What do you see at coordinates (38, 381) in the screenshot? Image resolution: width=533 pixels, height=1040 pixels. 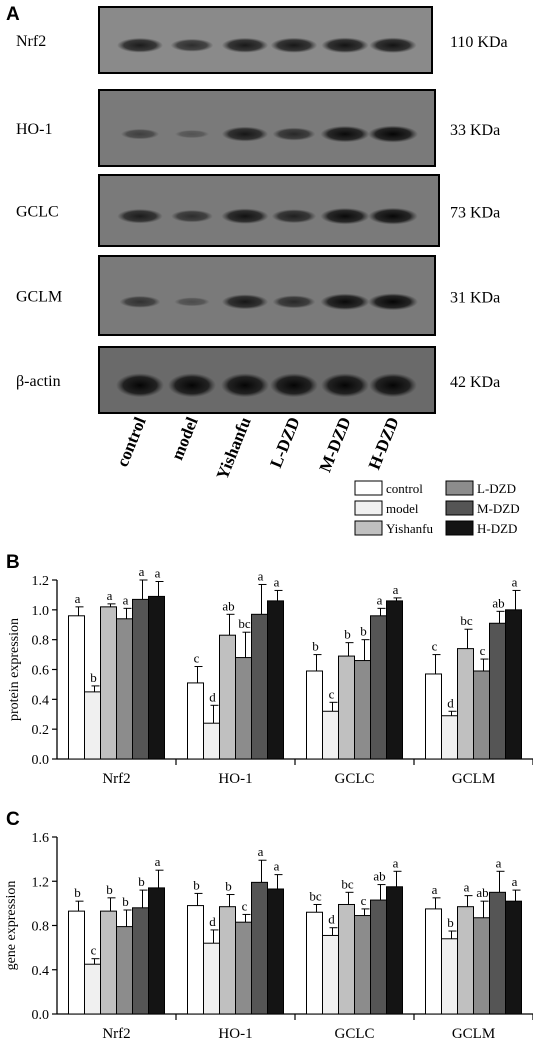 I see `blot-protein-label: β-actin` at bounding box center [38, 381].